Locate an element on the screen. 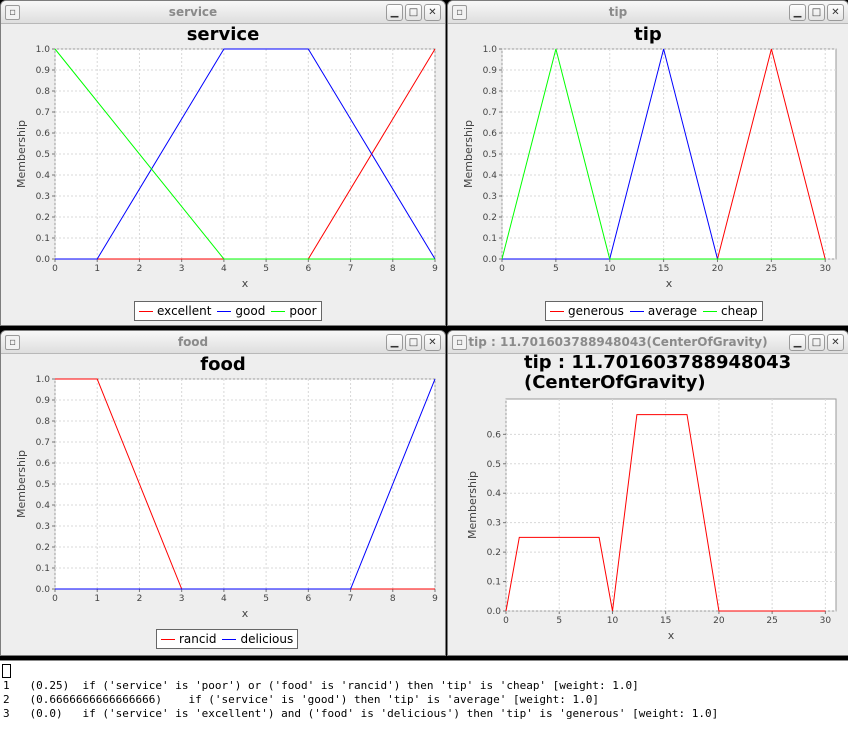 Image resolution: width=848 pixels, height=733 pixels. window-title: food is located at coordinates (193, 342).